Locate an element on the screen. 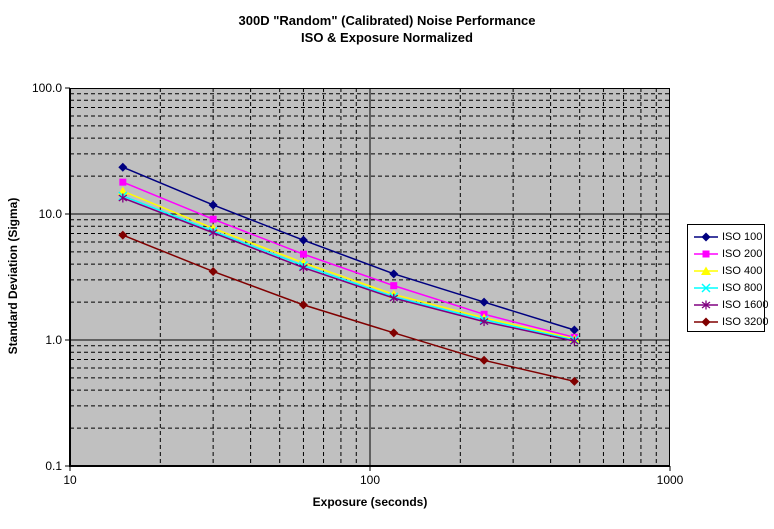  legend-entry: ISO 800 is located at coordinates (728, 287).